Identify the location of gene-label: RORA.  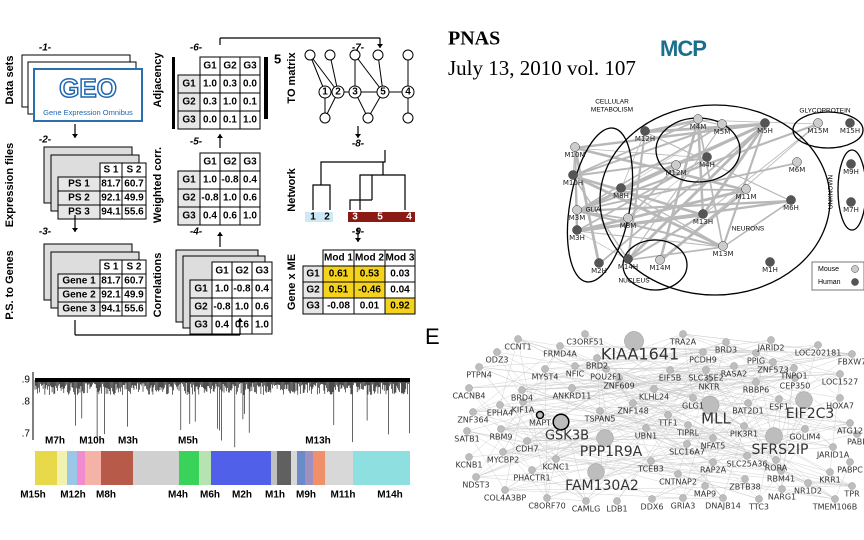
(776, 468).